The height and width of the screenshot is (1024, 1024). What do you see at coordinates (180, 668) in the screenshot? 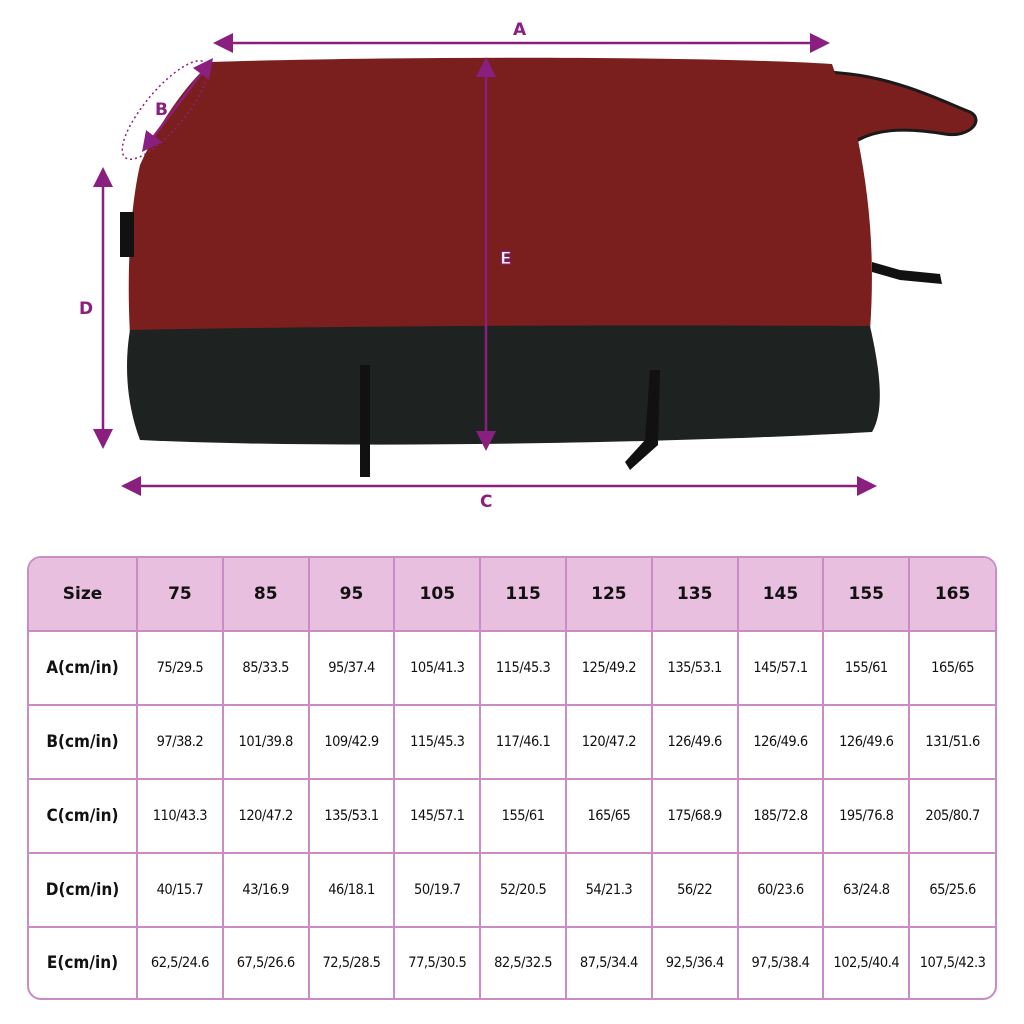
I see `table-cell: 75/29.5` at bounding box center [180, 668].